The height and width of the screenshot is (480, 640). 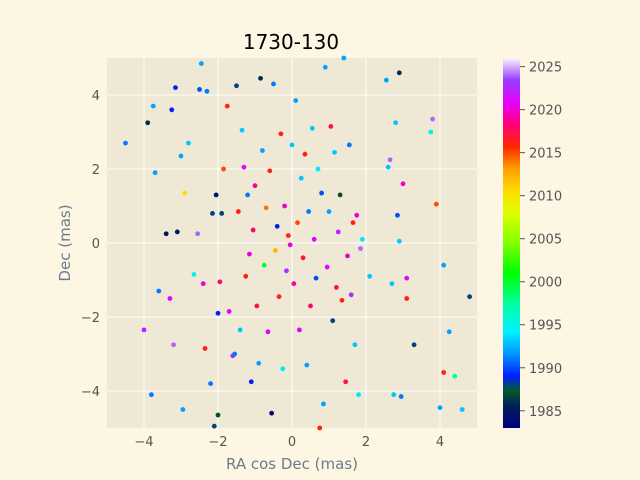 I want to click on x-tick-label: −2, so click(x=217, y=442).